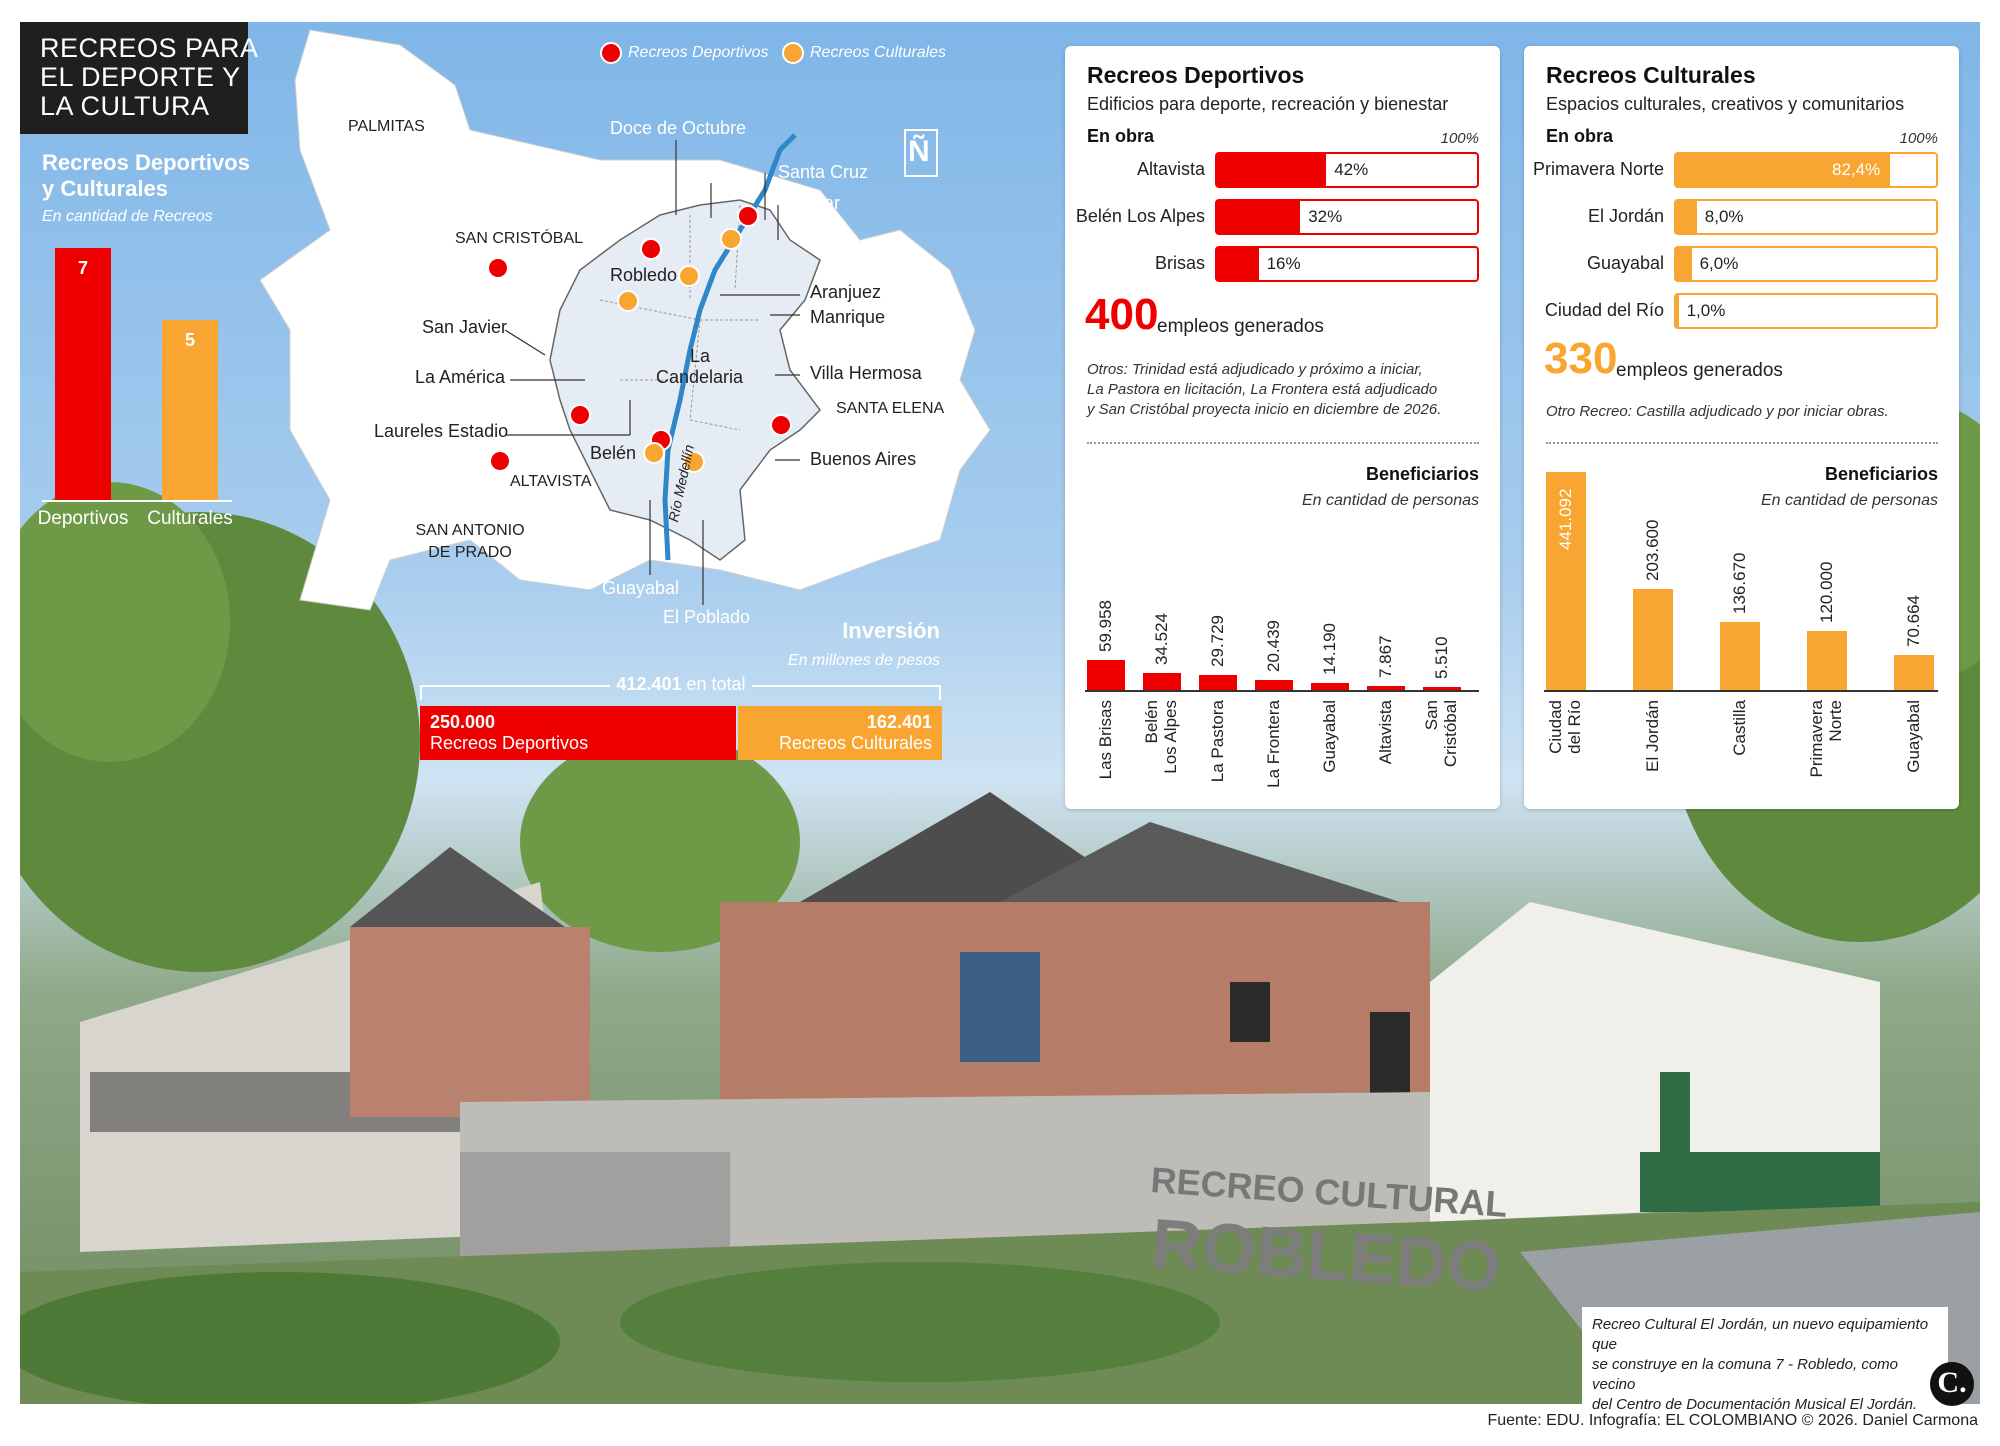 This screenshot has height=1446, width=2000. I want to click on ben-bar-value: 20.439, so click(1273, 645).